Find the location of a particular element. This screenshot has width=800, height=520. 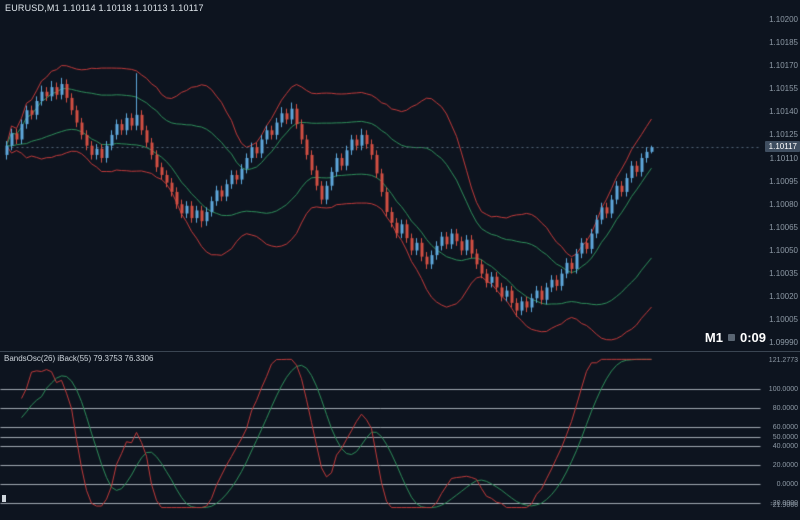

price-axis-tick: 1.10155 is located at coordinates (783, 89).